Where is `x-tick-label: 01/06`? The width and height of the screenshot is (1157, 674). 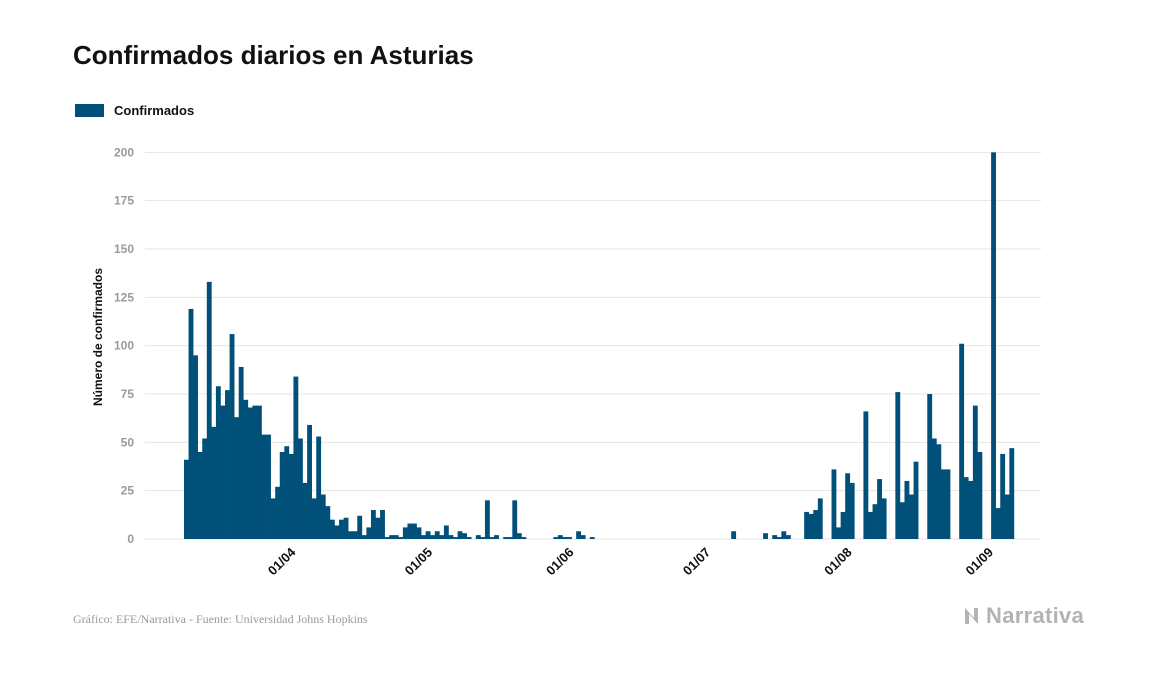 x-tick-label: 01/06 is located at coordinates (560, 562).